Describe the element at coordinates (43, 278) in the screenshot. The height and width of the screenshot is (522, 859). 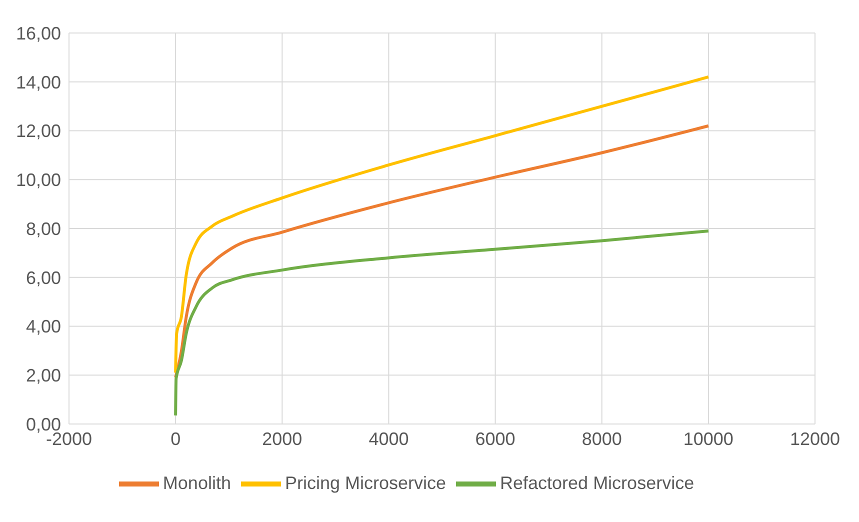
I see `y-tick-label: 6,00` at that location.